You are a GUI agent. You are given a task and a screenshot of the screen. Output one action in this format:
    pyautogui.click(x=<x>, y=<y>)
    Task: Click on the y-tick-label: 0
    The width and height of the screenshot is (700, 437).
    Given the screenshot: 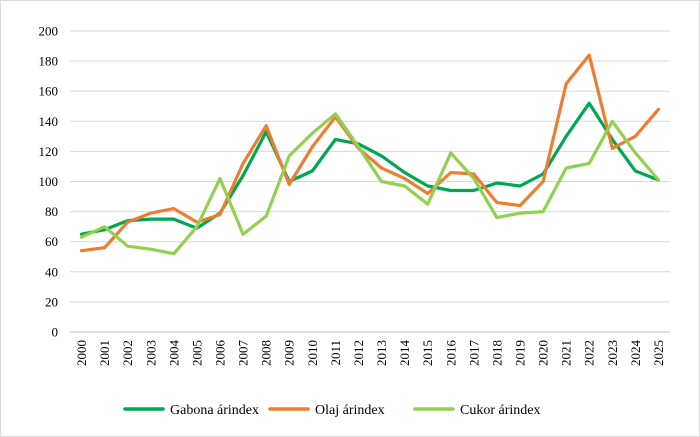 What is the action you would take?
    pyautogui.click(x=55, y=332)
    